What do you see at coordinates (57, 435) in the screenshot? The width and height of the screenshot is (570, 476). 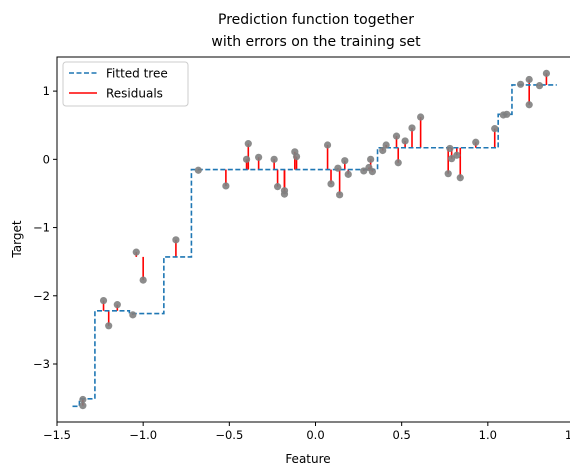 I see `x-tick-label: −1.5` at bounding box center [57, 435].